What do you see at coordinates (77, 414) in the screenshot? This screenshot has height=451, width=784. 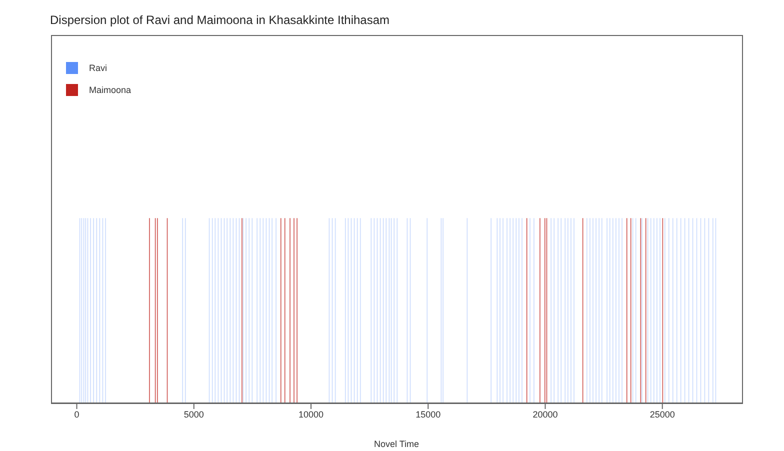 I see `x-tick-label: 0` at bounding box center [77, 414].